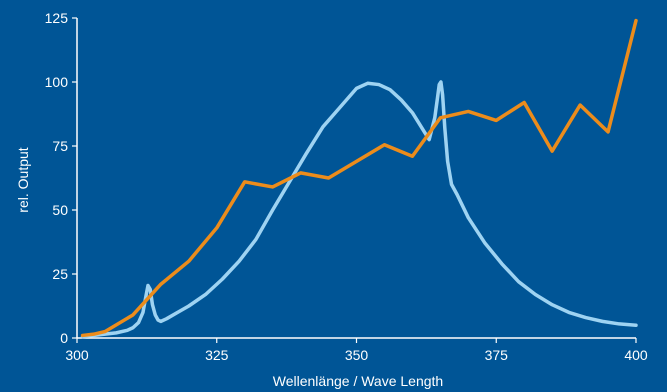 This screenshot has height=392, width=667. Describe the element at coordinates (77, 355) in the screenshot. I see `x-tick-label: 300` at that location.